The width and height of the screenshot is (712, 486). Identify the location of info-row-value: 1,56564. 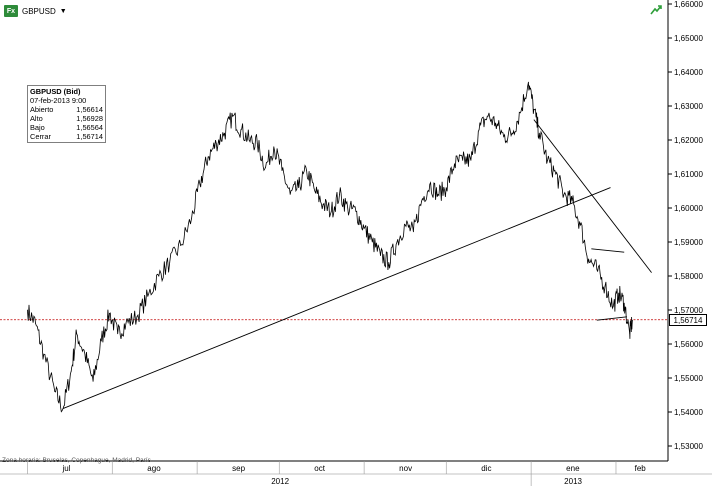
(89, 127).